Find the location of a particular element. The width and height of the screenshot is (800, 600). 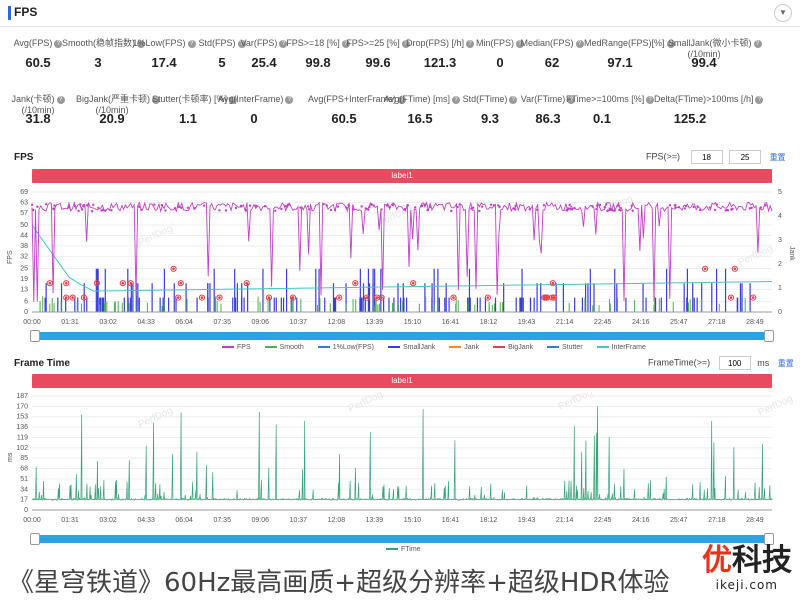

stat-label: Std(FPS)? is located at coordinates (222, 43).